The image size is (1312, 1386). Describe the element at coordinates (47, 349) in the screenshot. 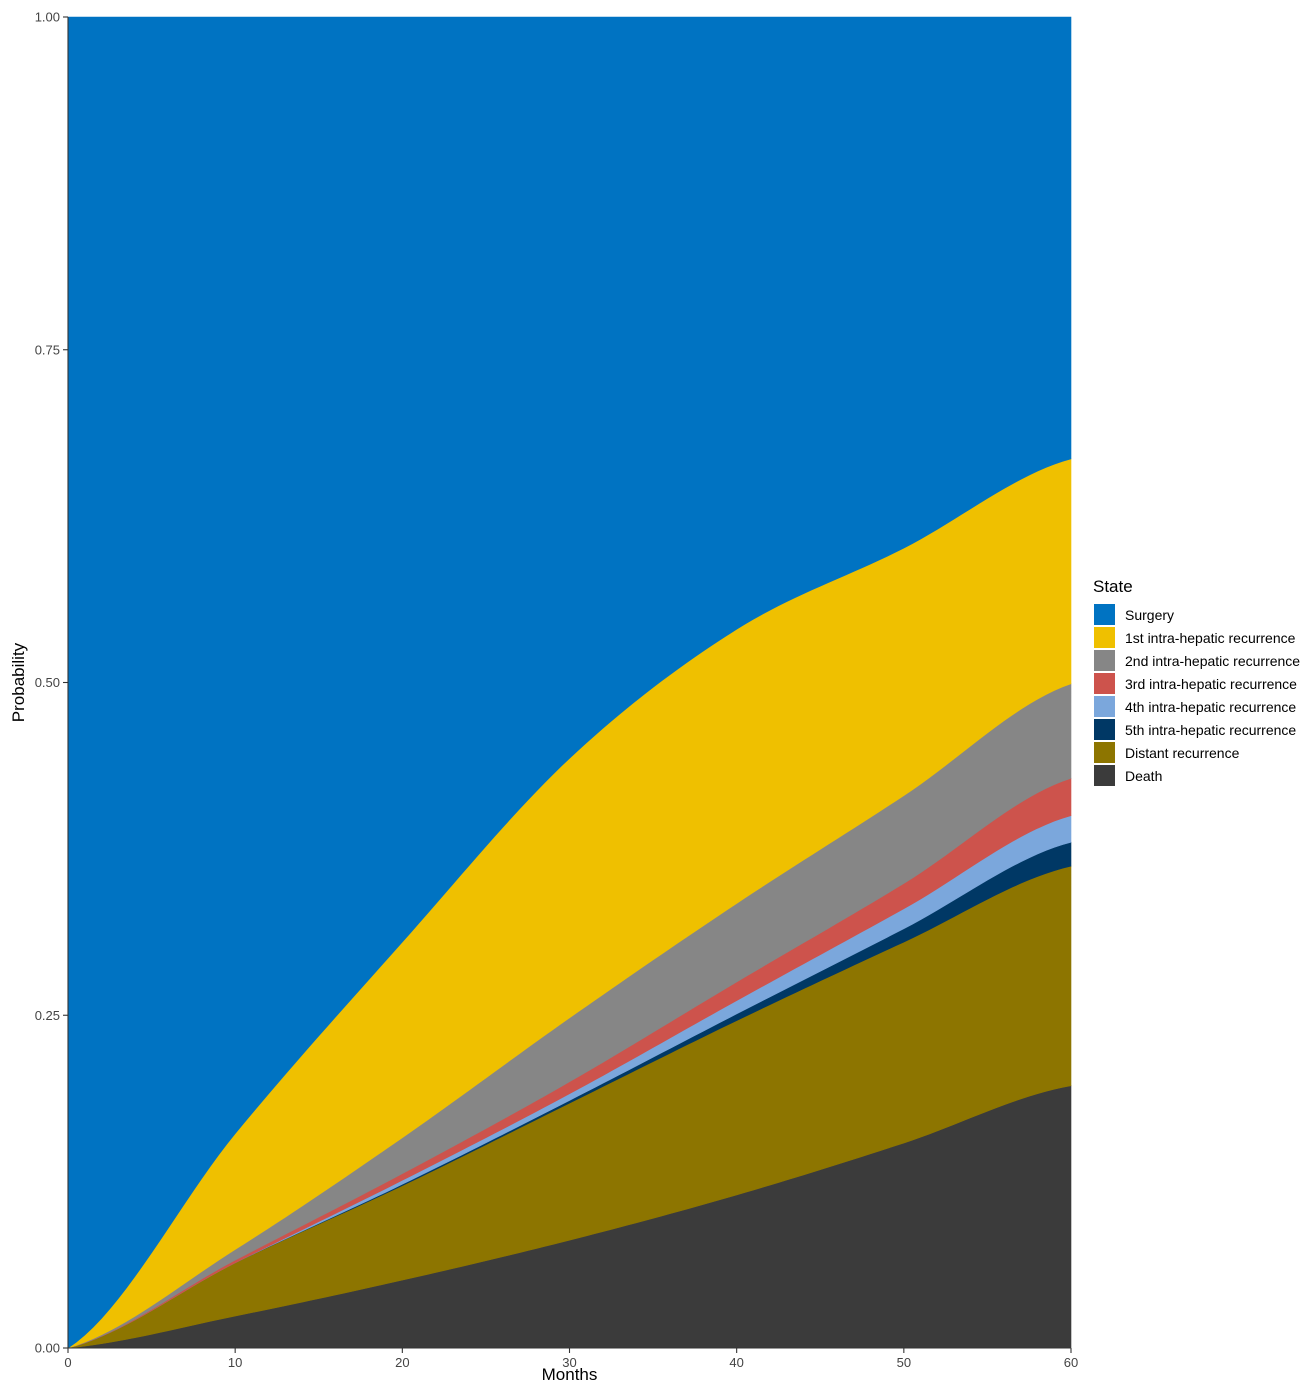

I see `y-tick-label: 0.75` at that location.